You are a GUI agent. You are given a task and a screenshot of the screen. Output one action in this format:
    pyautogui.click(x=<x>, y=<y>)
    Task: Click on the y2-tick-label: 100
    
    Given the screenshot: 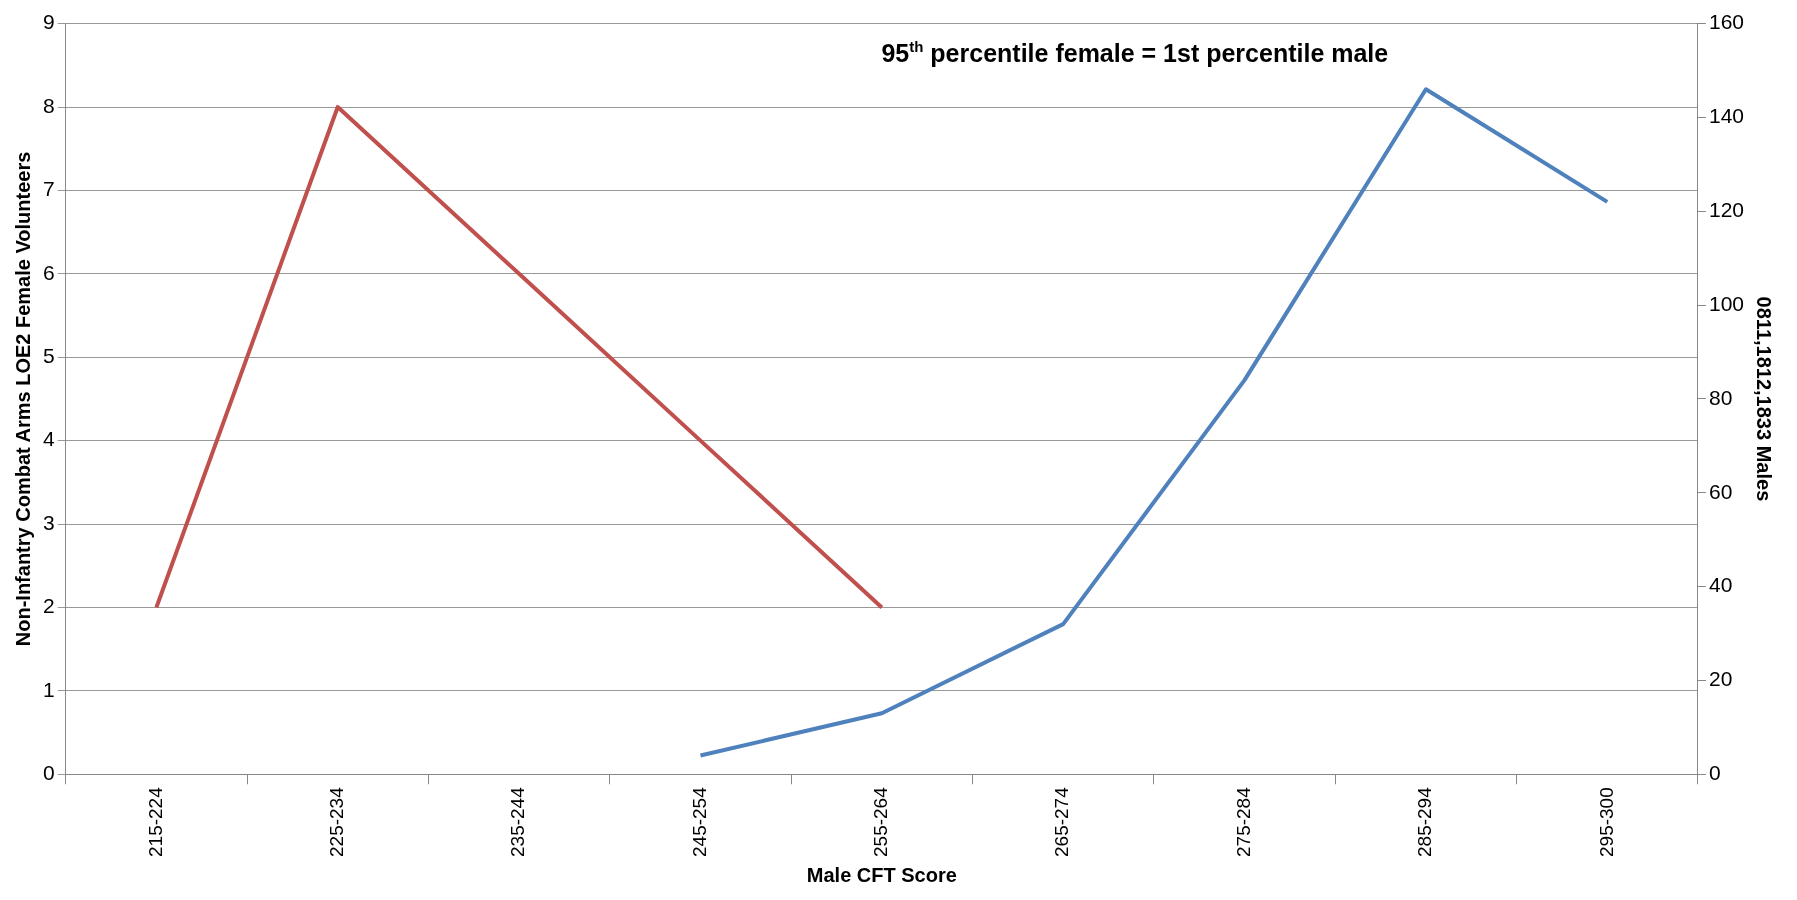 What is the action you would take?
    pyautogui.click(x=1726, y=303)
    